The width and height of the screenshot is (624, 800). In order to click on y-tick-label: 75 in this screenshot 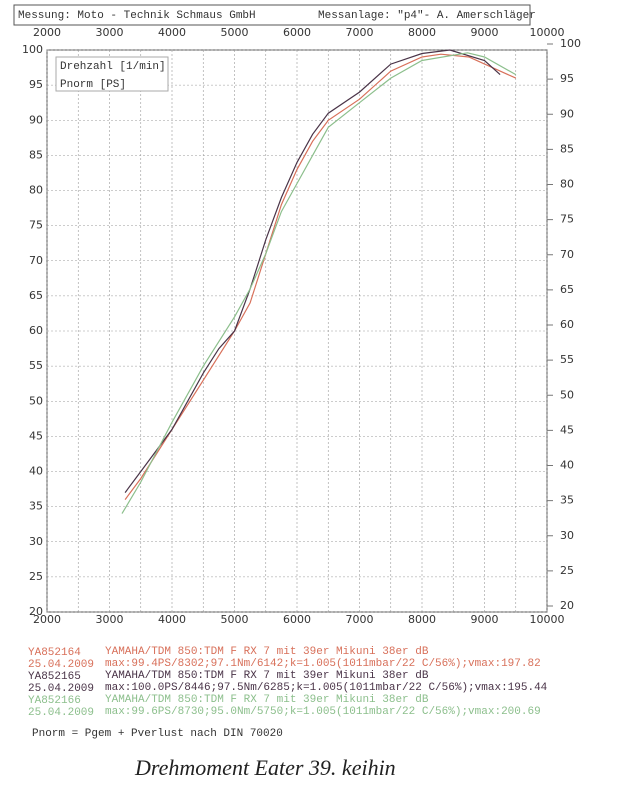, I will do `click(36, 225)`.